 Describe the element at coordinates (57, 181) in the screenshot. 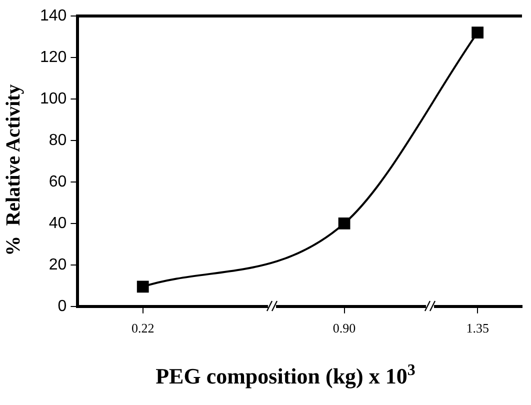

I see `y-tick-label: 60` at that location.